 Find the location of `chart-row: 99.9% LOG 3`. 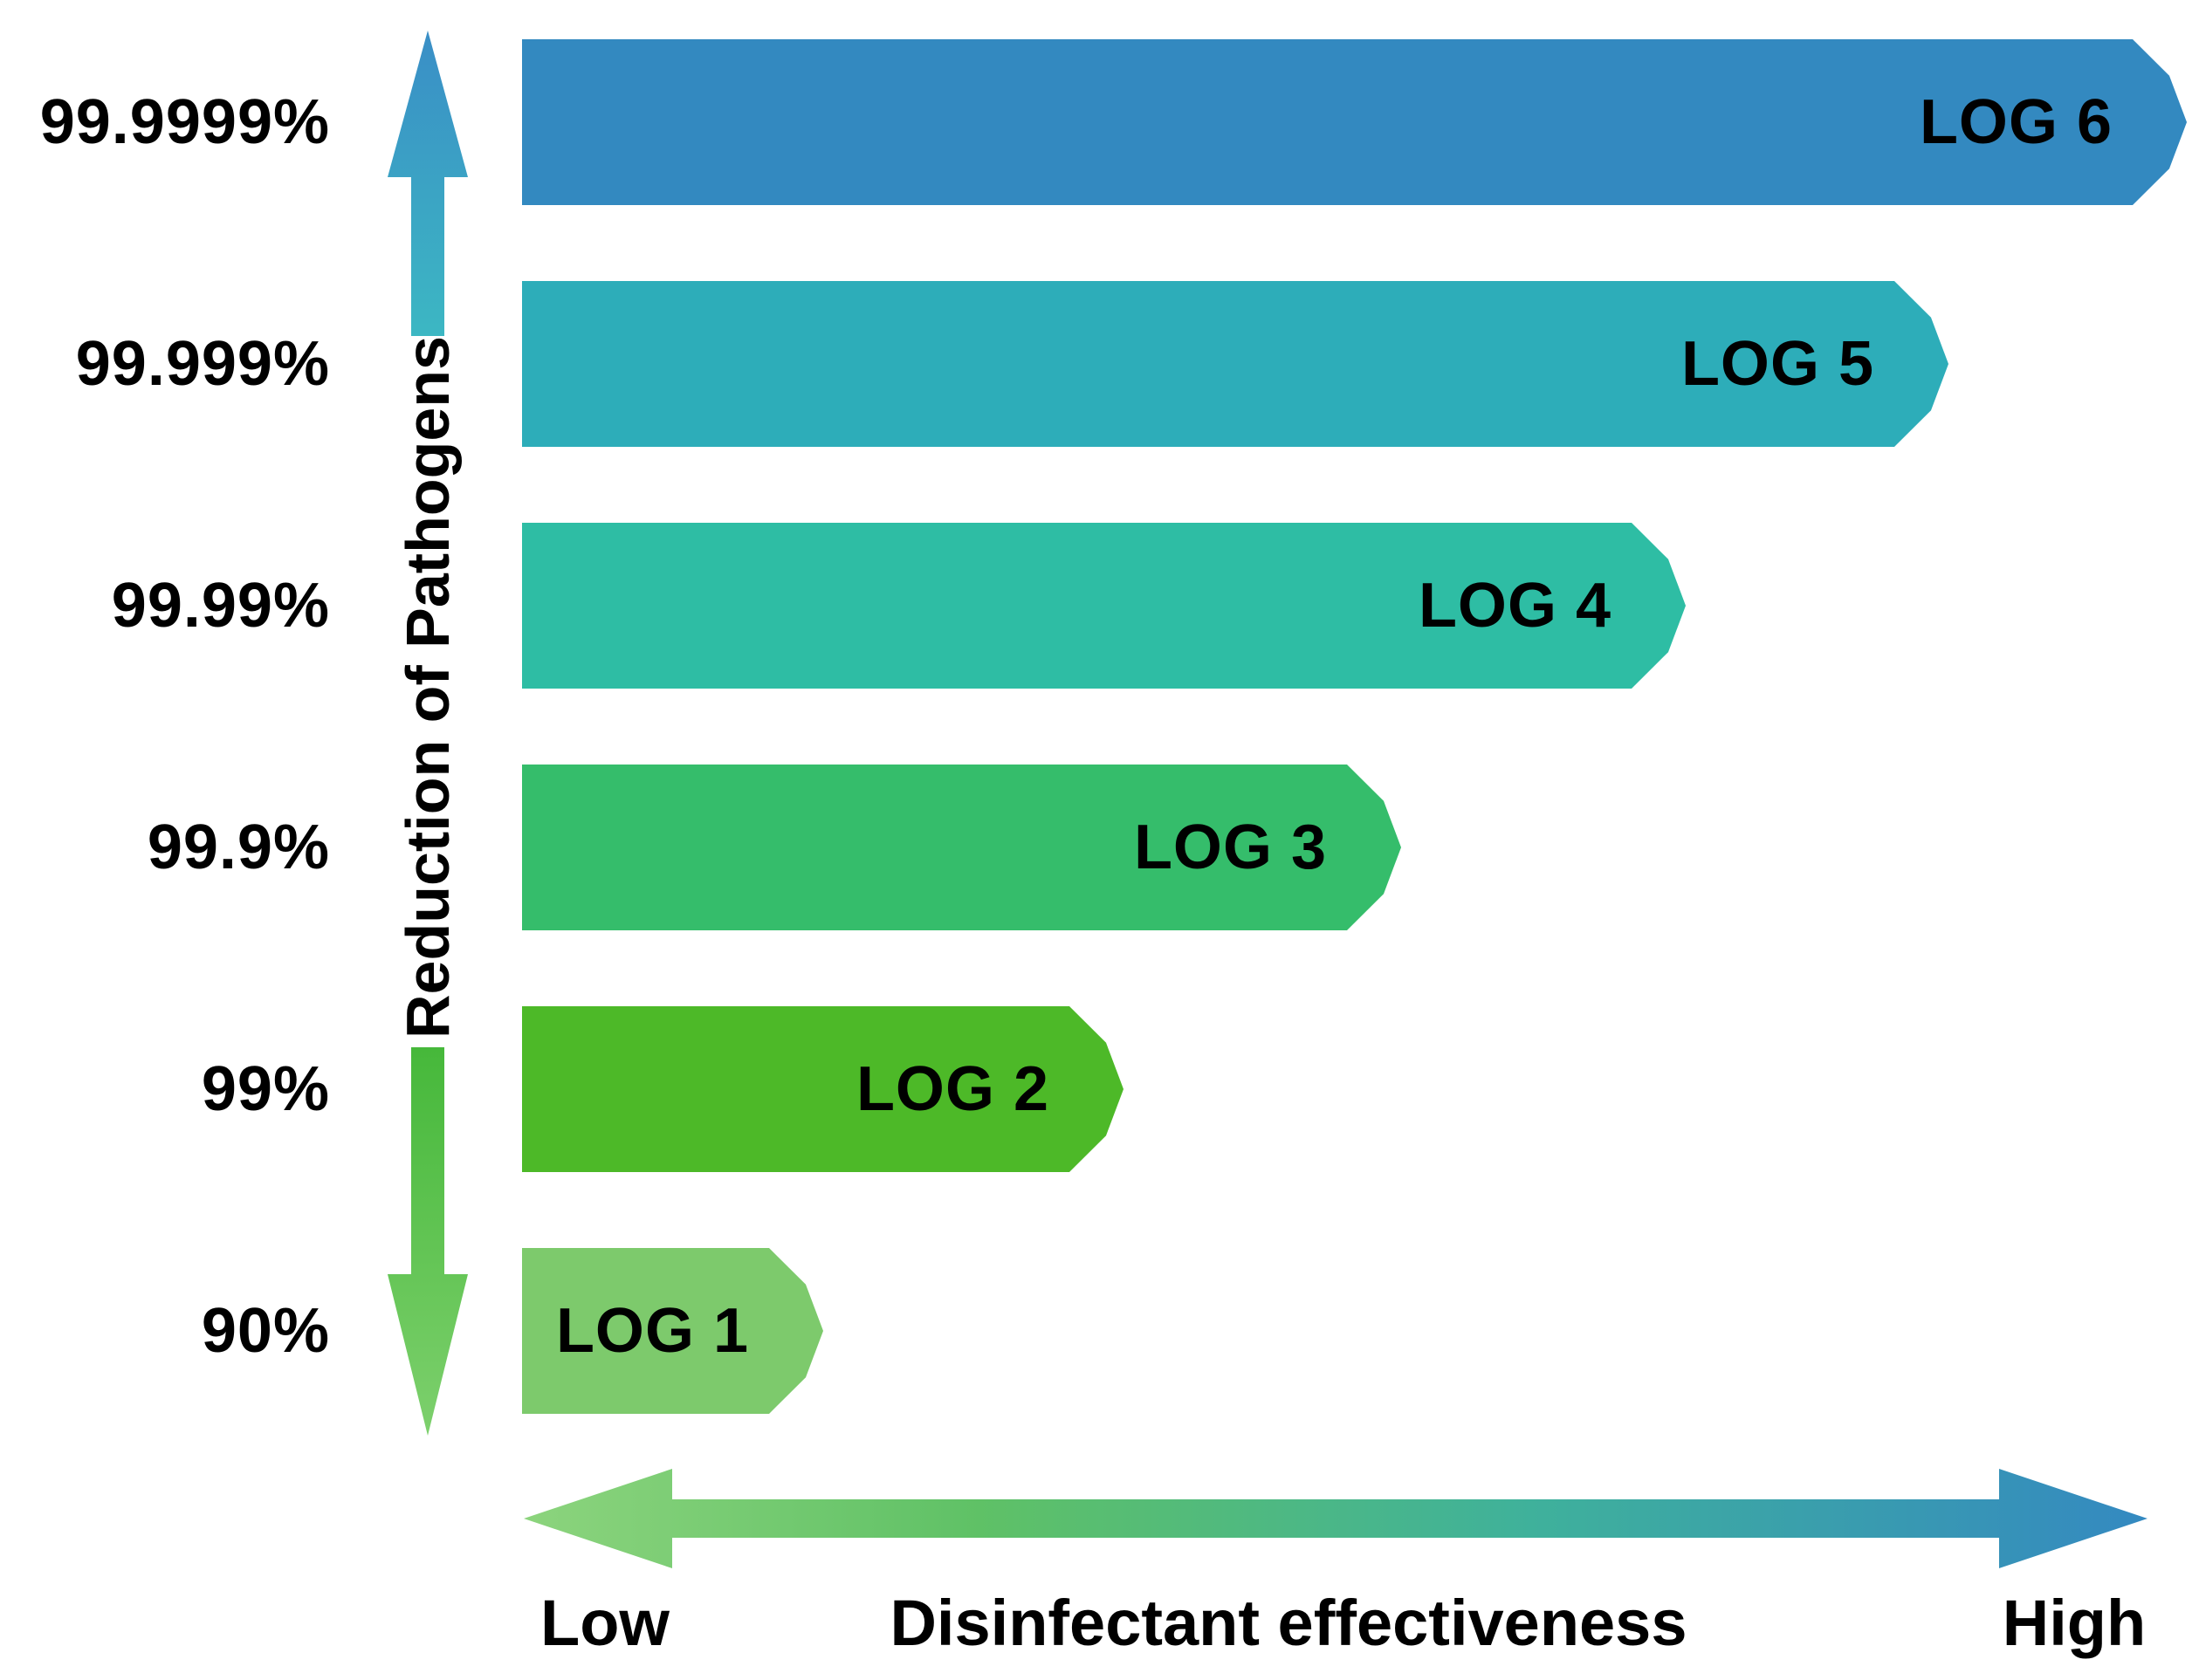

chart-row: 99.9% LOG 3 is located at coordinates (1099, 847).